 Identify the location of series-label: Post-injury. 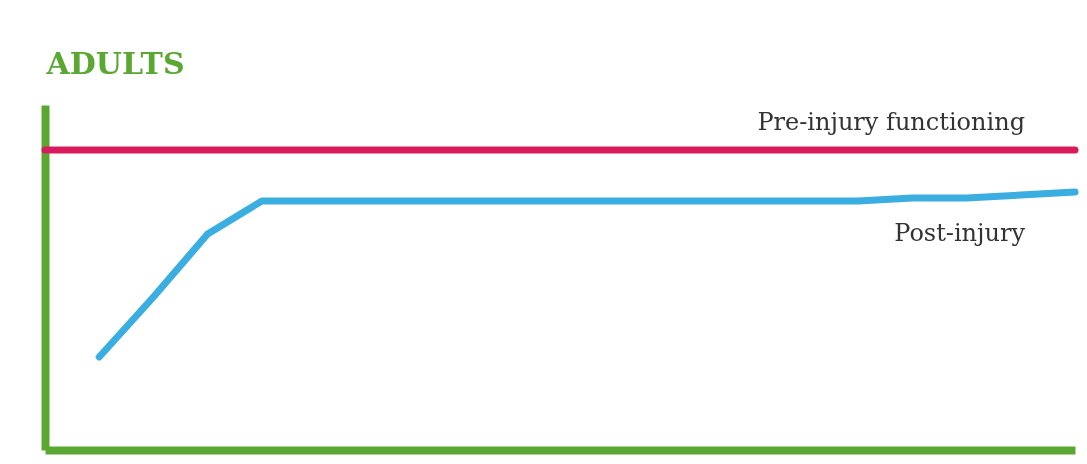
(960, 233).